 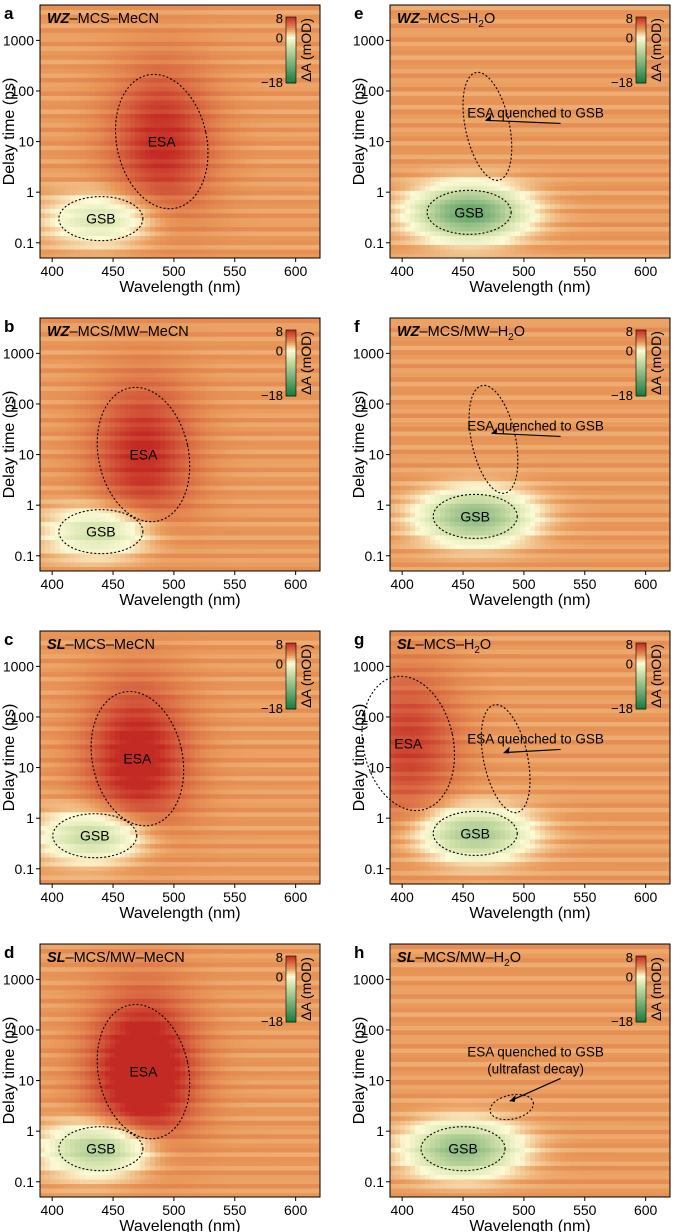 I want to click on x-tick-label: 600, so click(x=296, y=584).